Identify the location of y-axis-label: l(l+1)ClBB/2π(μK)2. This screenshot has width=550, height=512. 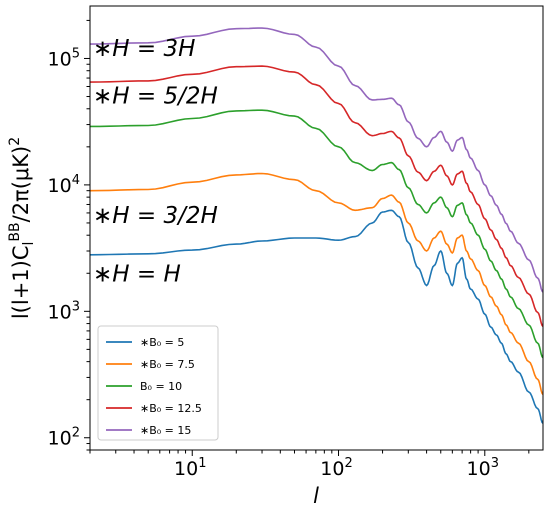
(22, 228).